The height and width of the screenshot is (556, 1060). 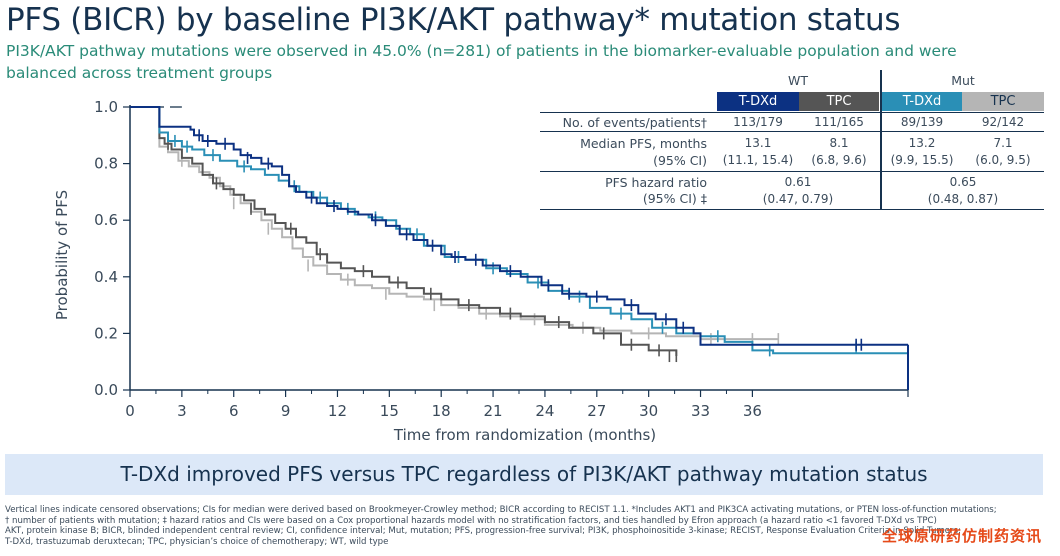 What do you see at coordinates (922, 122) in the screenshot?
I see `cell: 89/139` at bounding box center [922, 122].